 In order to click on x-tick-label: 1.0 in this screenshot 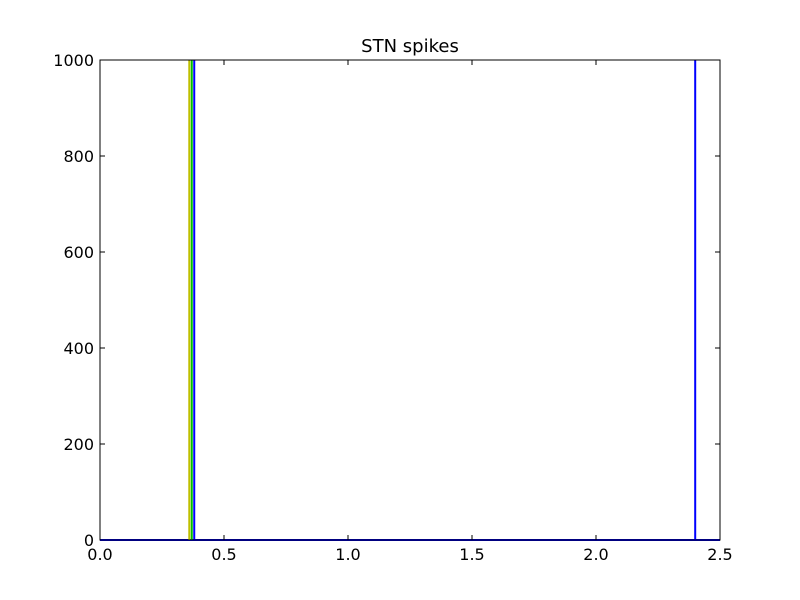, I will do `click(347, 554)`.